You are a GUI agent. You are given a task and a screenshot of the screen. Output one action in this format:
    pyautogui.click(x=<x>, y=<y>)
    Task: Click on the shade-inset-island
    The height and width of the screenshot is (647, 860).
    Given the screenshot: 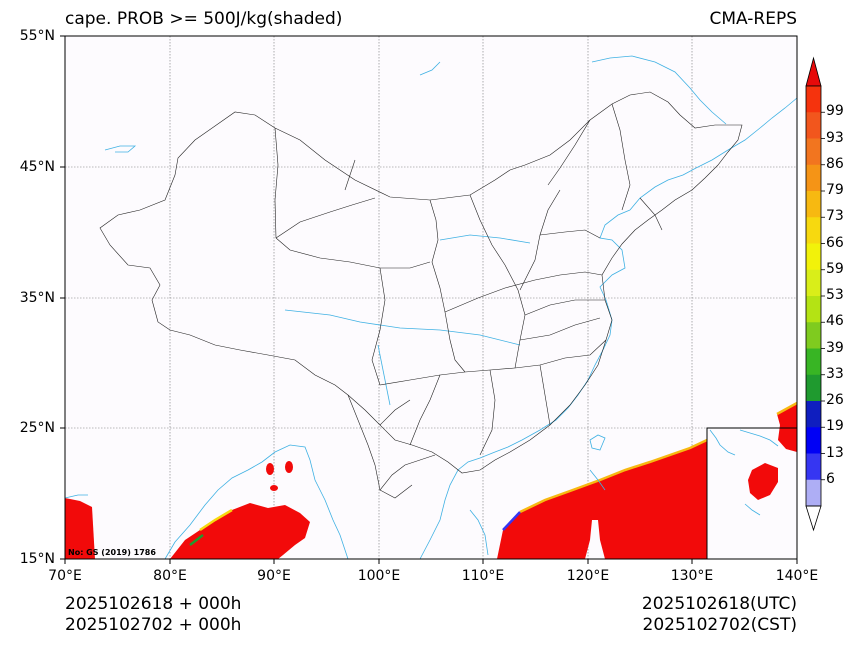 What is the action you would take?
    pyautogui.click(x=763, y=481)
    